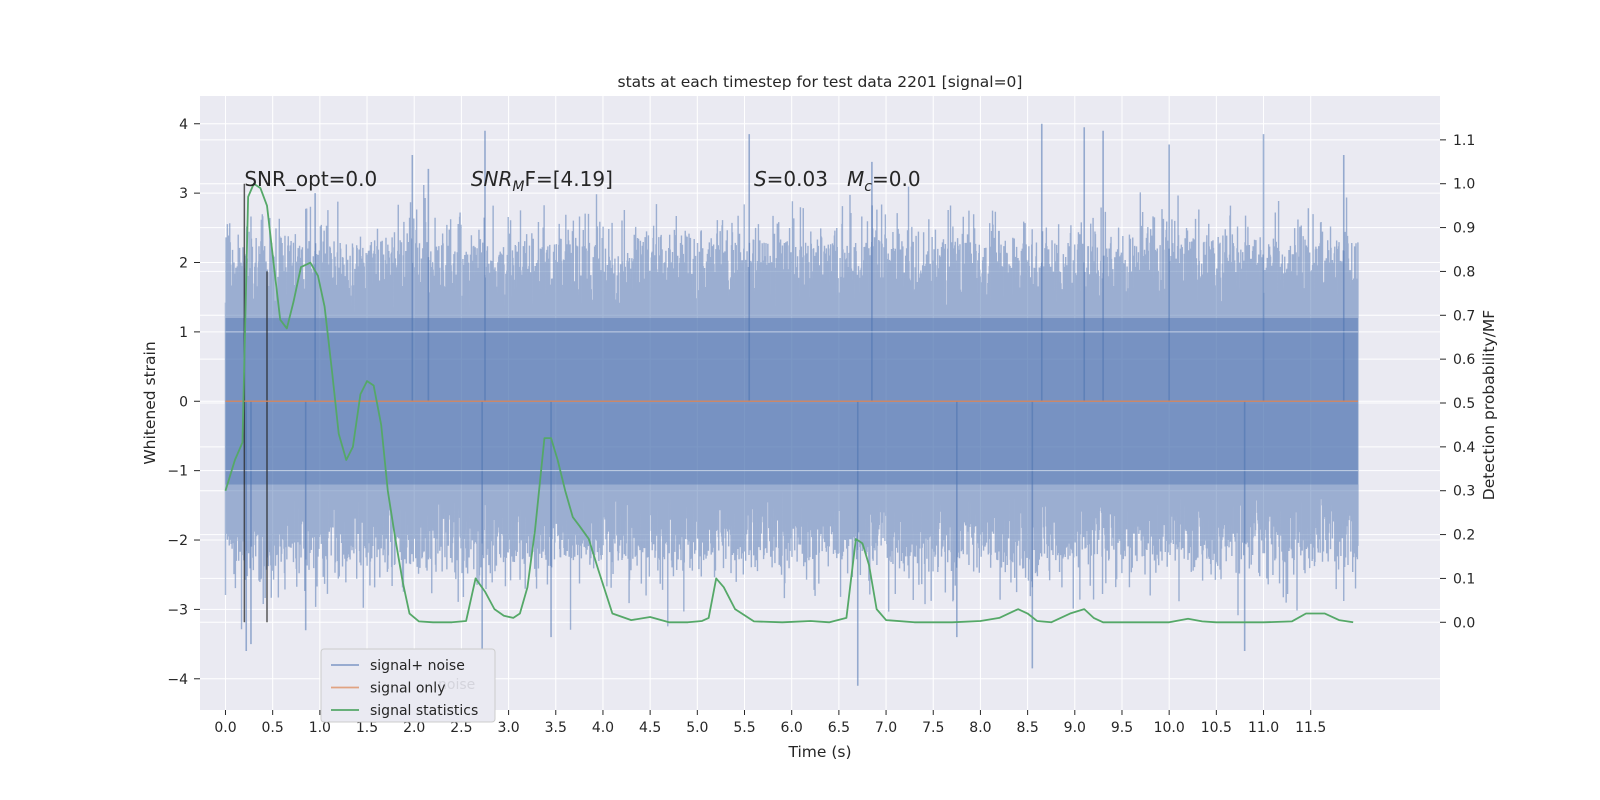  What do you see at coordinates (1464, 316) in the screenshot?
I see `y-right-tick-label: 0.7` at bounding box center [1464, 316].